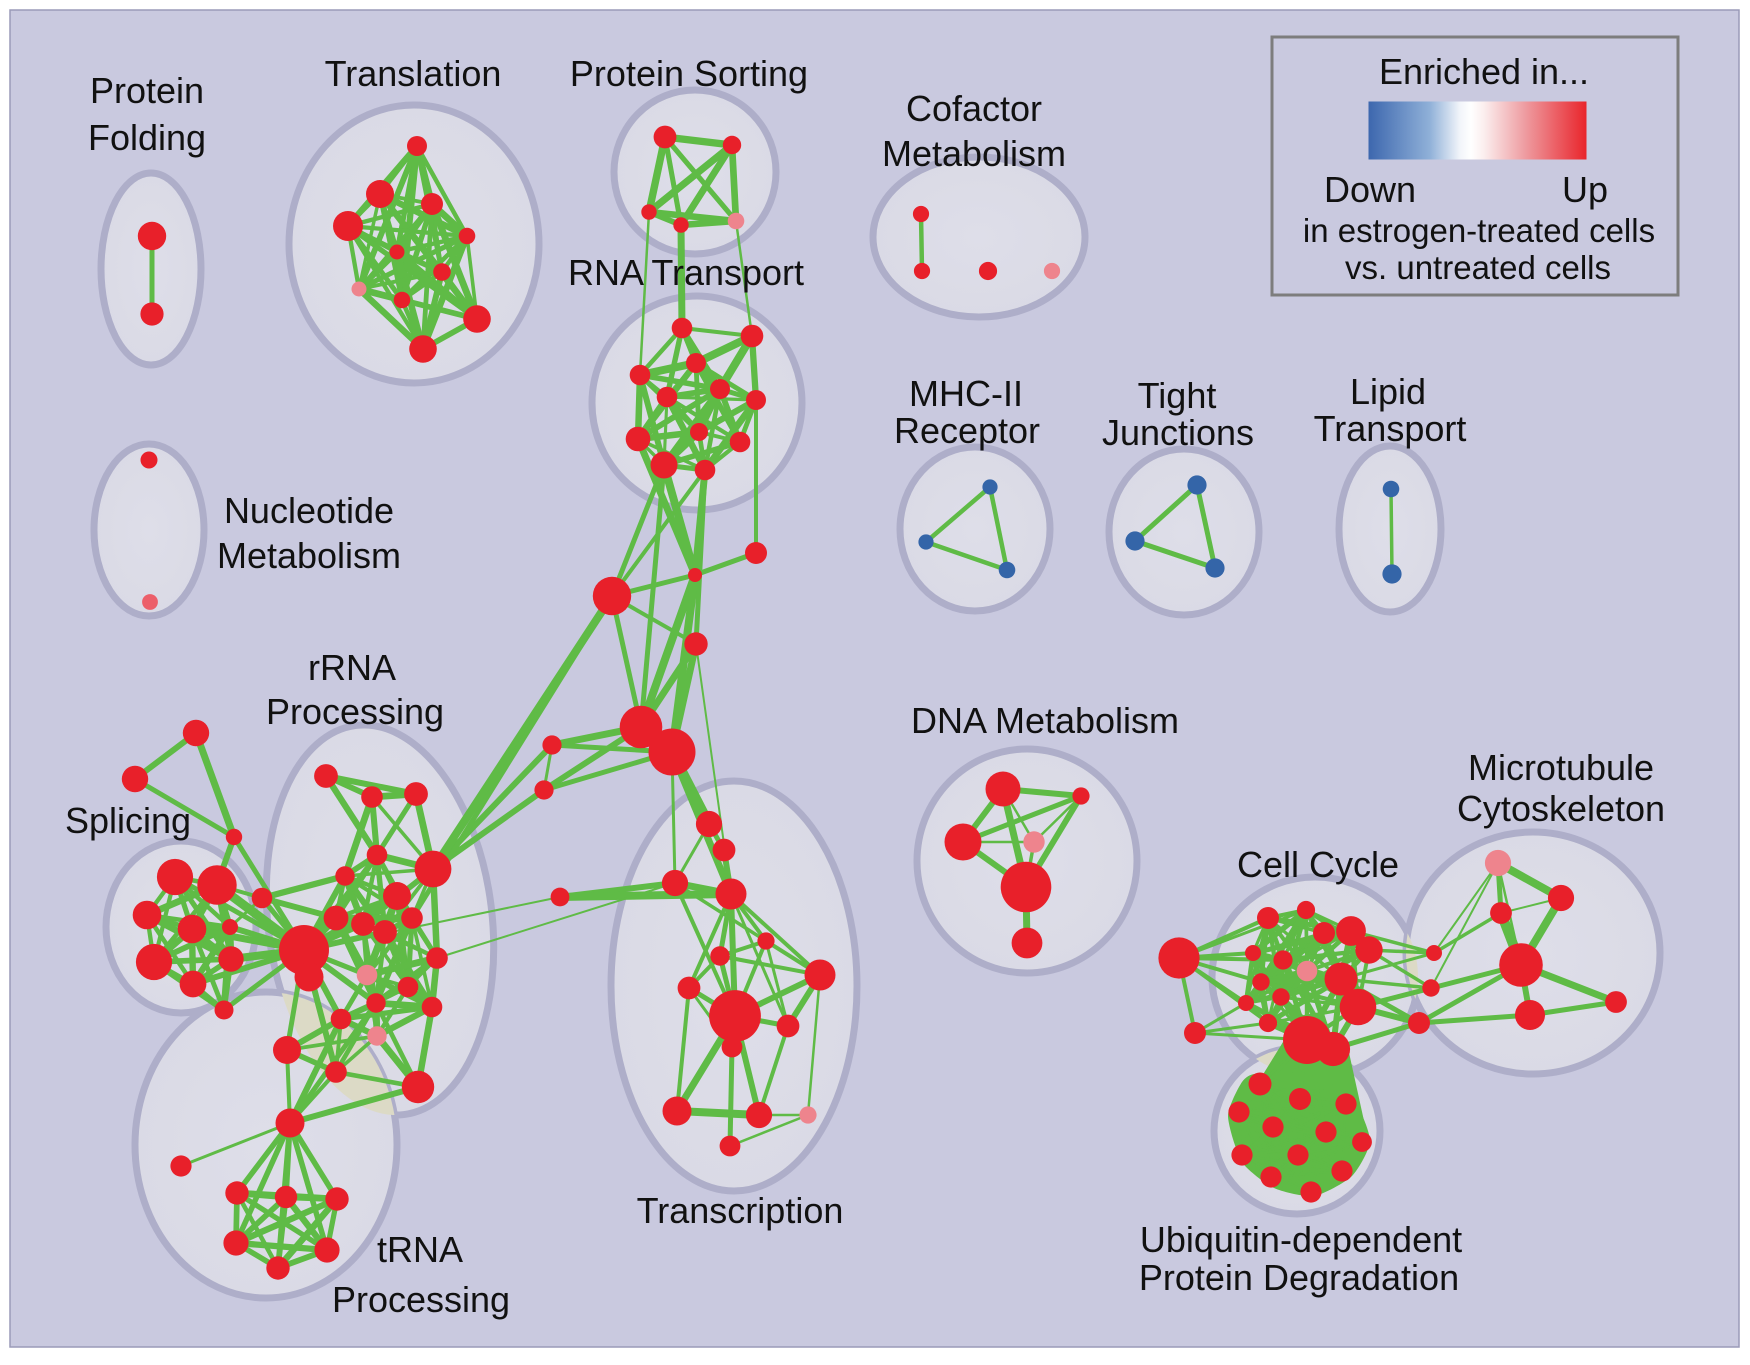 Image resolution: width=1750 pixels, height=1365 pixels. I want to click on svg-text: Receptor, so click(967, 430).